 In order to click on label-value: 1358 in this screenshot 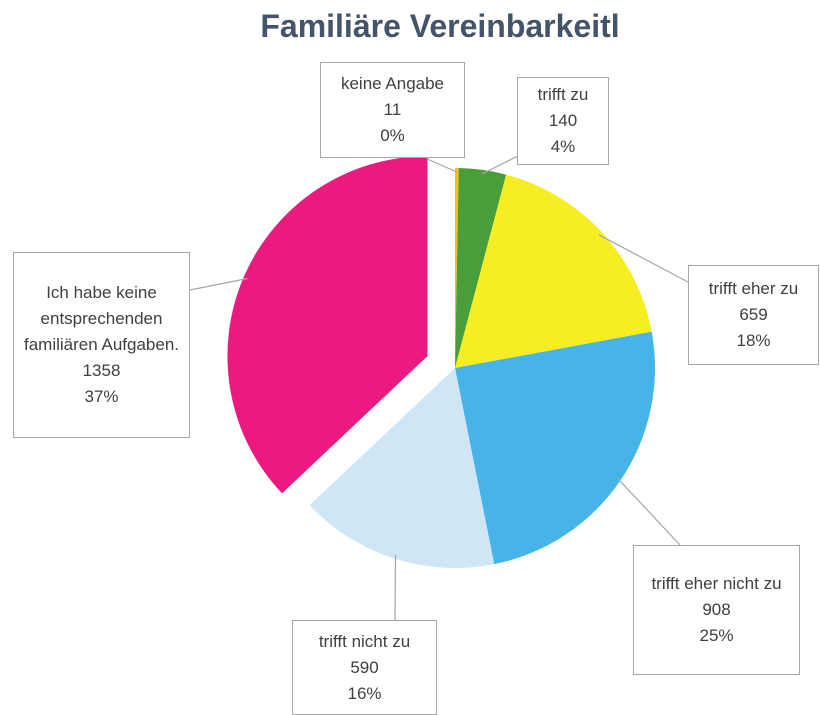, I will do `click(101, 370)`.